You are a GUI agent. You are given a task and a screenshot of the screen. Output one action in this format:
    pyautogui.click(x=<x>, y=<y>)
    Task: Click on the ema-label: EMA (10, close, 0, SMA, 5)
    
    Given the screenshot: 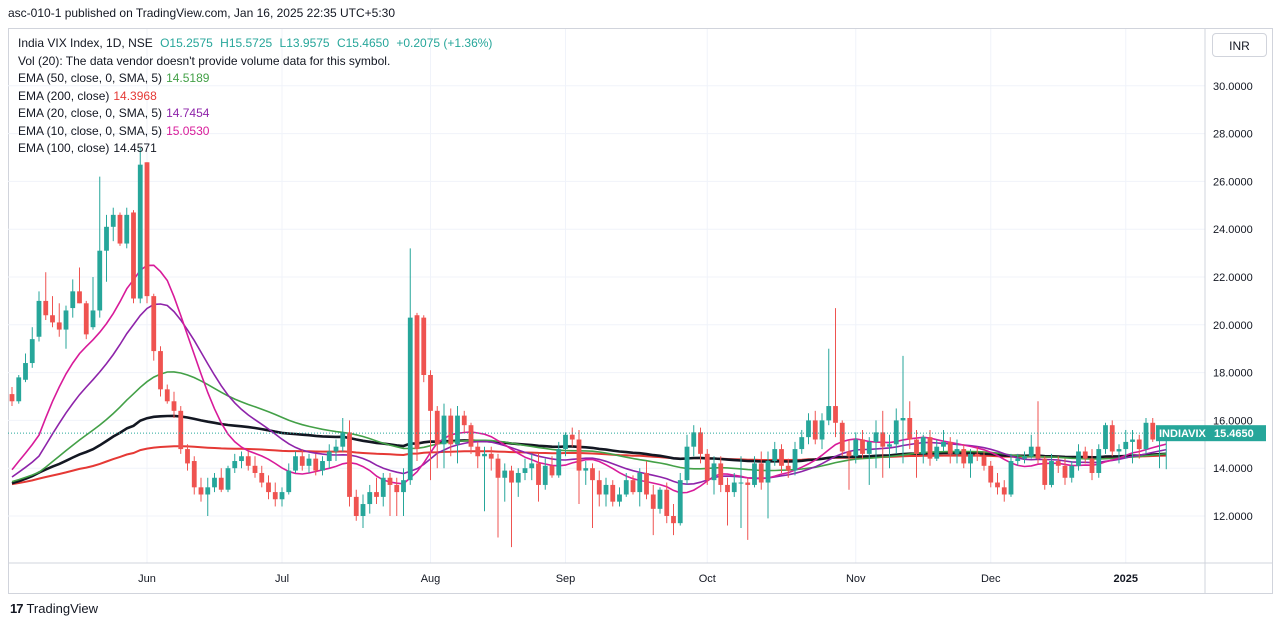 What is the action you would take?
    pyautogui.click(x=90, y=130)
    